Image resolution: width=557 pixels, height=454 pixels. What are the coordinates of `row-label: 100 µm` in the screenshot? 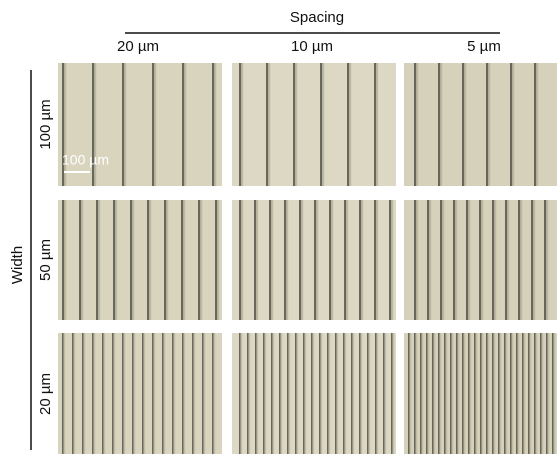 It's located at (45, 124).